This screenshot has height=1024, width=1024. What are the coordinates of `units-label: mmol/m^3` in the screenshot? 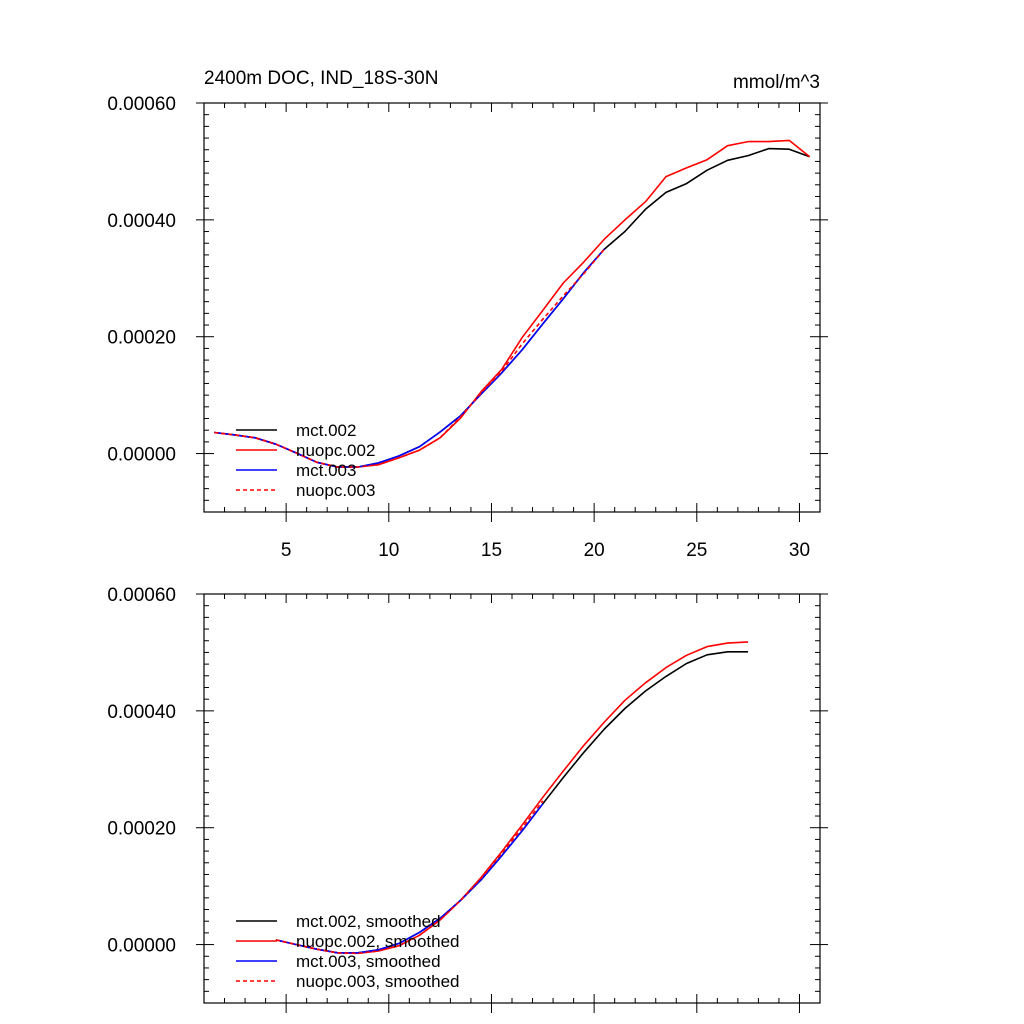 It's located at (776, 82).